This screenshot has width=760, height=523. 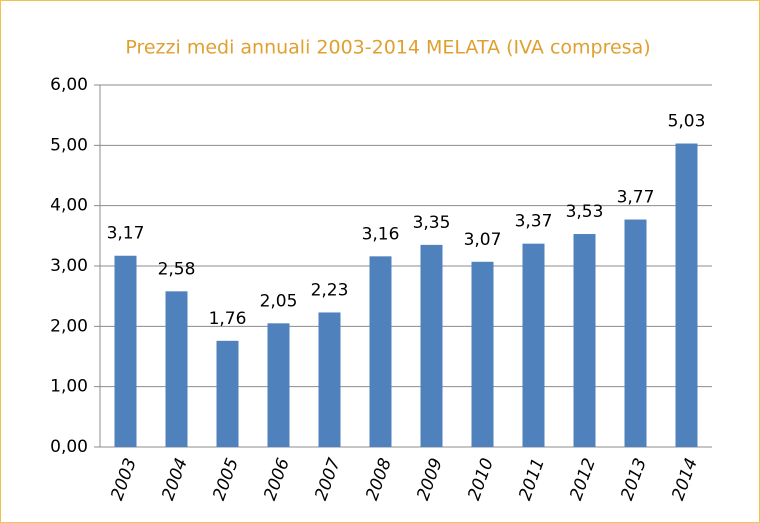 I want to click on value-label: 2,05, so click(x=279, y=301).